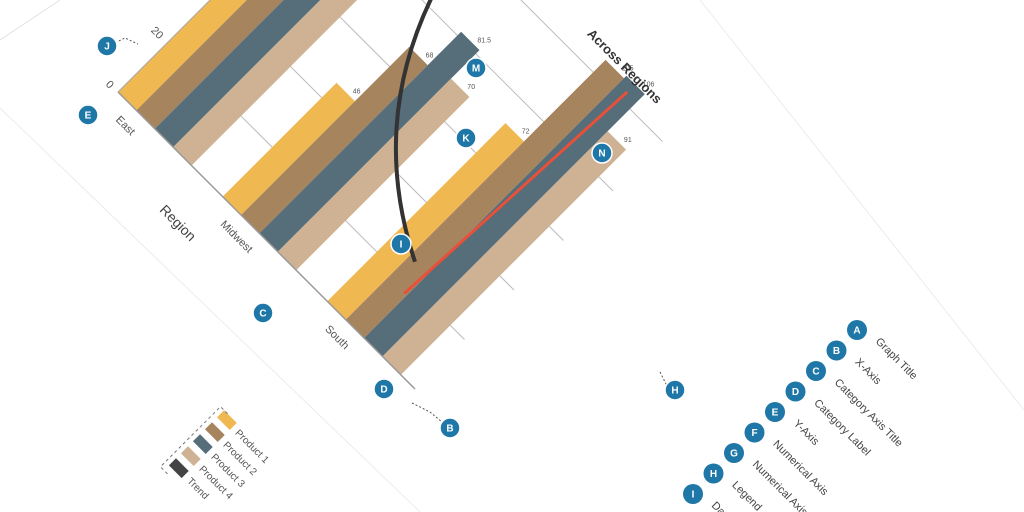 This screenshot has width=1024, height=512. I want to click on badge-letter: H, so click(674, 391).